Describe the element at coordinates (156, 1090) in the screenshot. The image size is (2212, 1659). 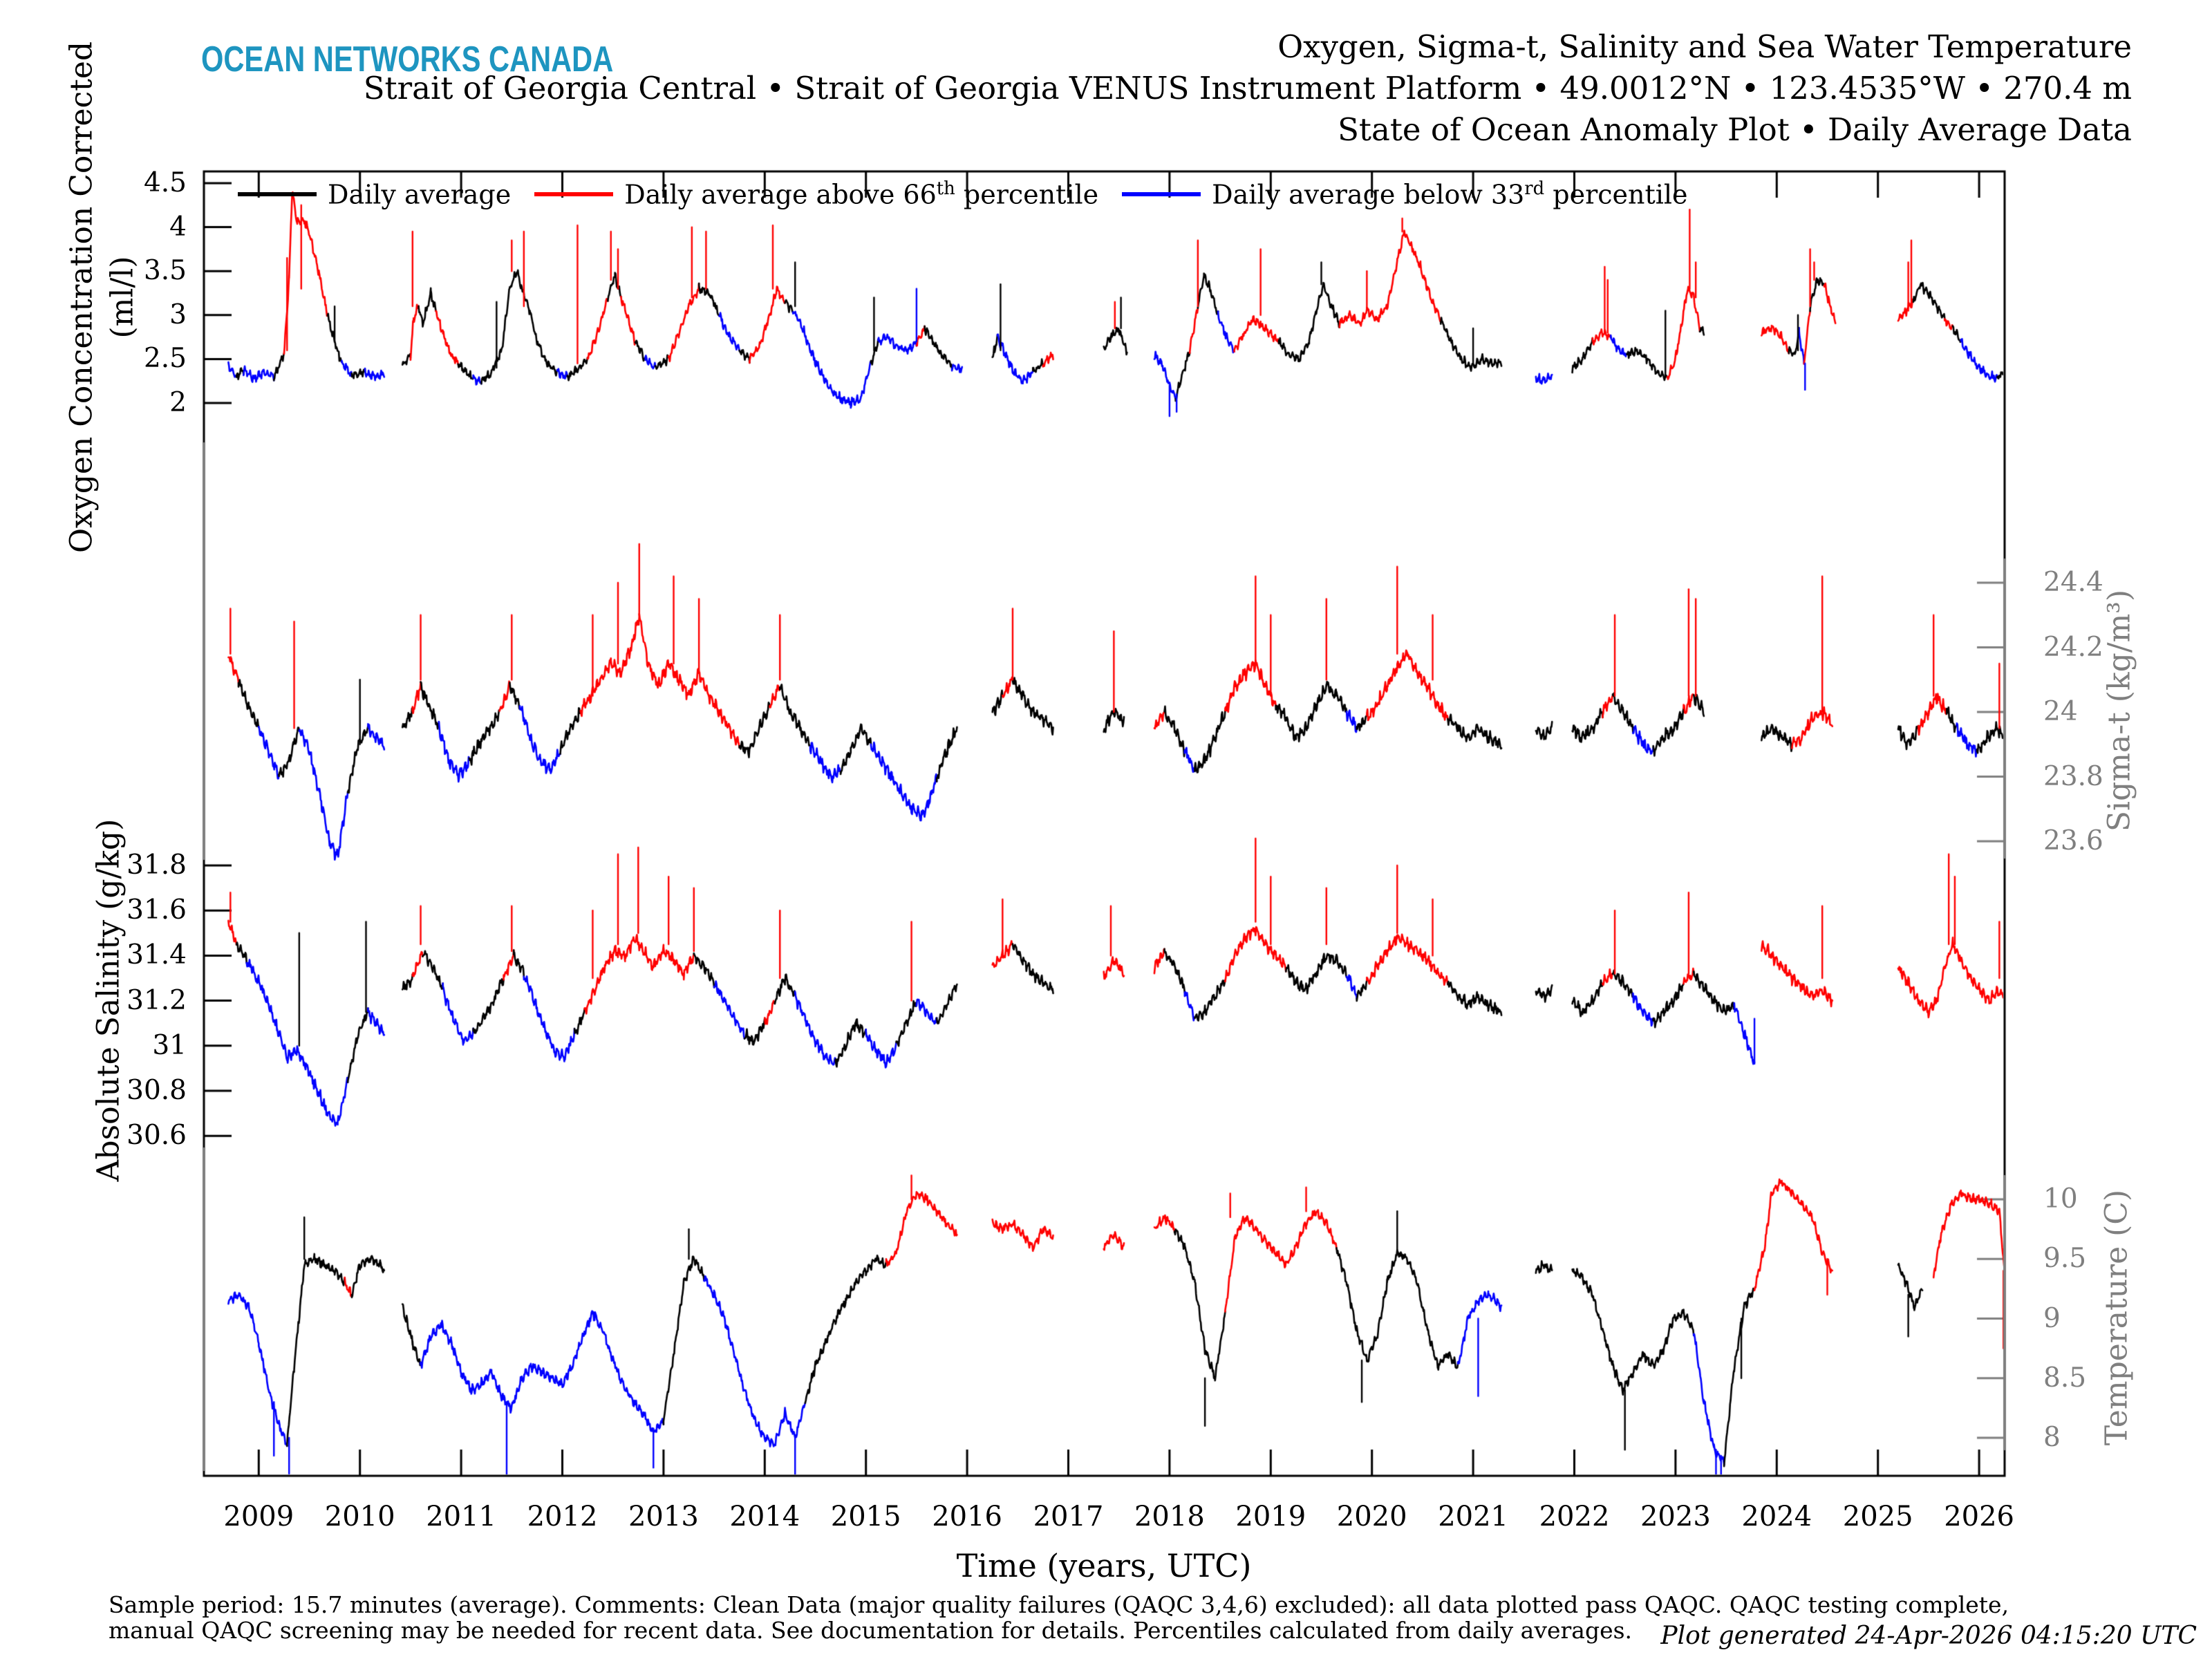
I see `salinity-tick-label: 30.8` at that location.